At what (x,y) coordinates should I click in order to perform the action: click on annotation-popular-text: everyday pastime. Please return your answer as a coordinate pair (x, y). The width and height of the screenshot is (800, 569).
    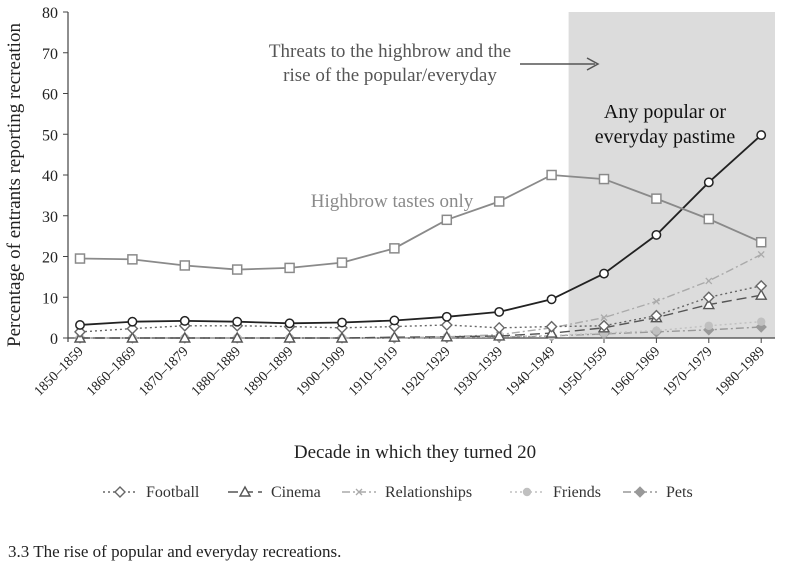
    Looking at the image, I should click on (665, 137).